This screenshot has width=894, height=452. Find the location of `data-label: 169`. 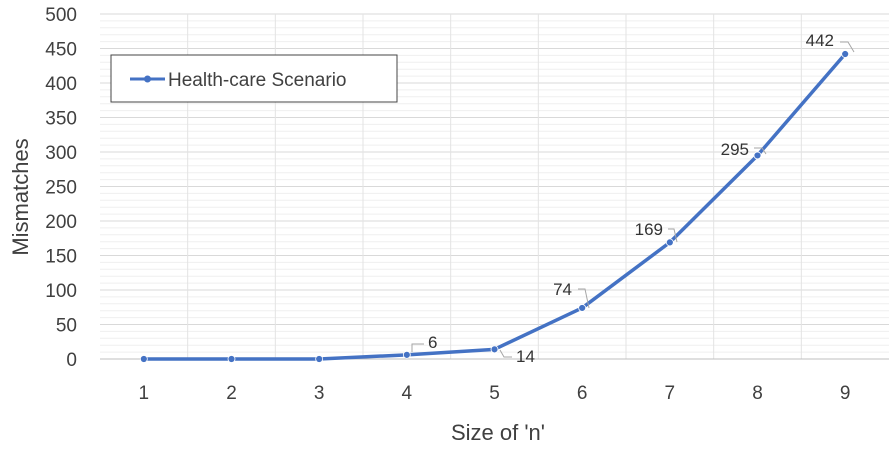

data-label: 169 is located at coordinates (649, 229).